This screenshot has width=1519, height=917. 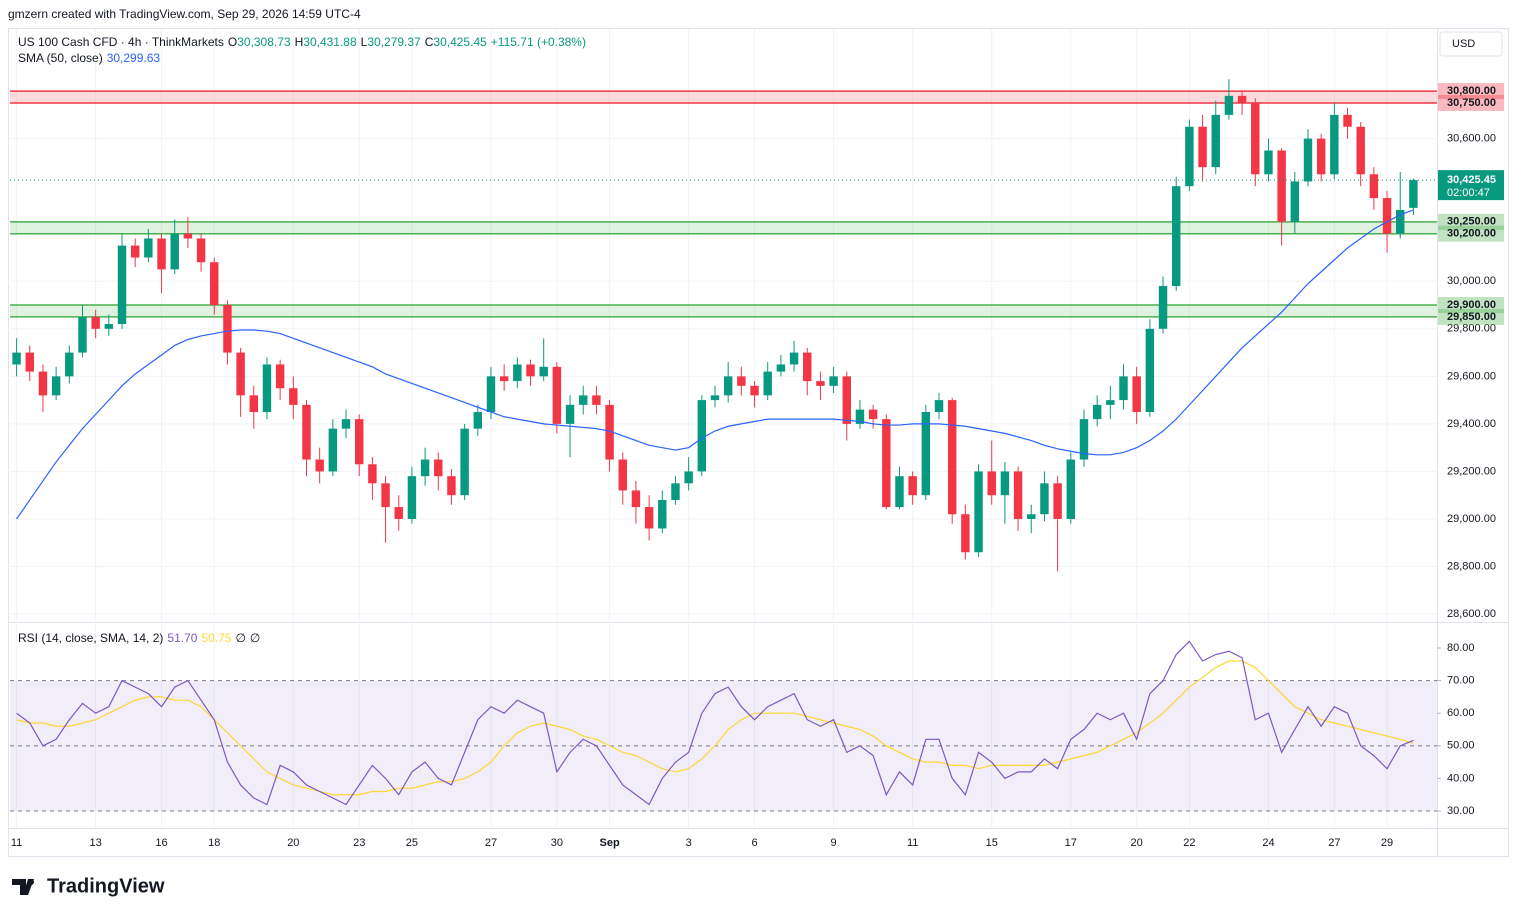 I want to click on sma-legend: SMA (50, close) 30,299.63, so click(x=91, y=58).